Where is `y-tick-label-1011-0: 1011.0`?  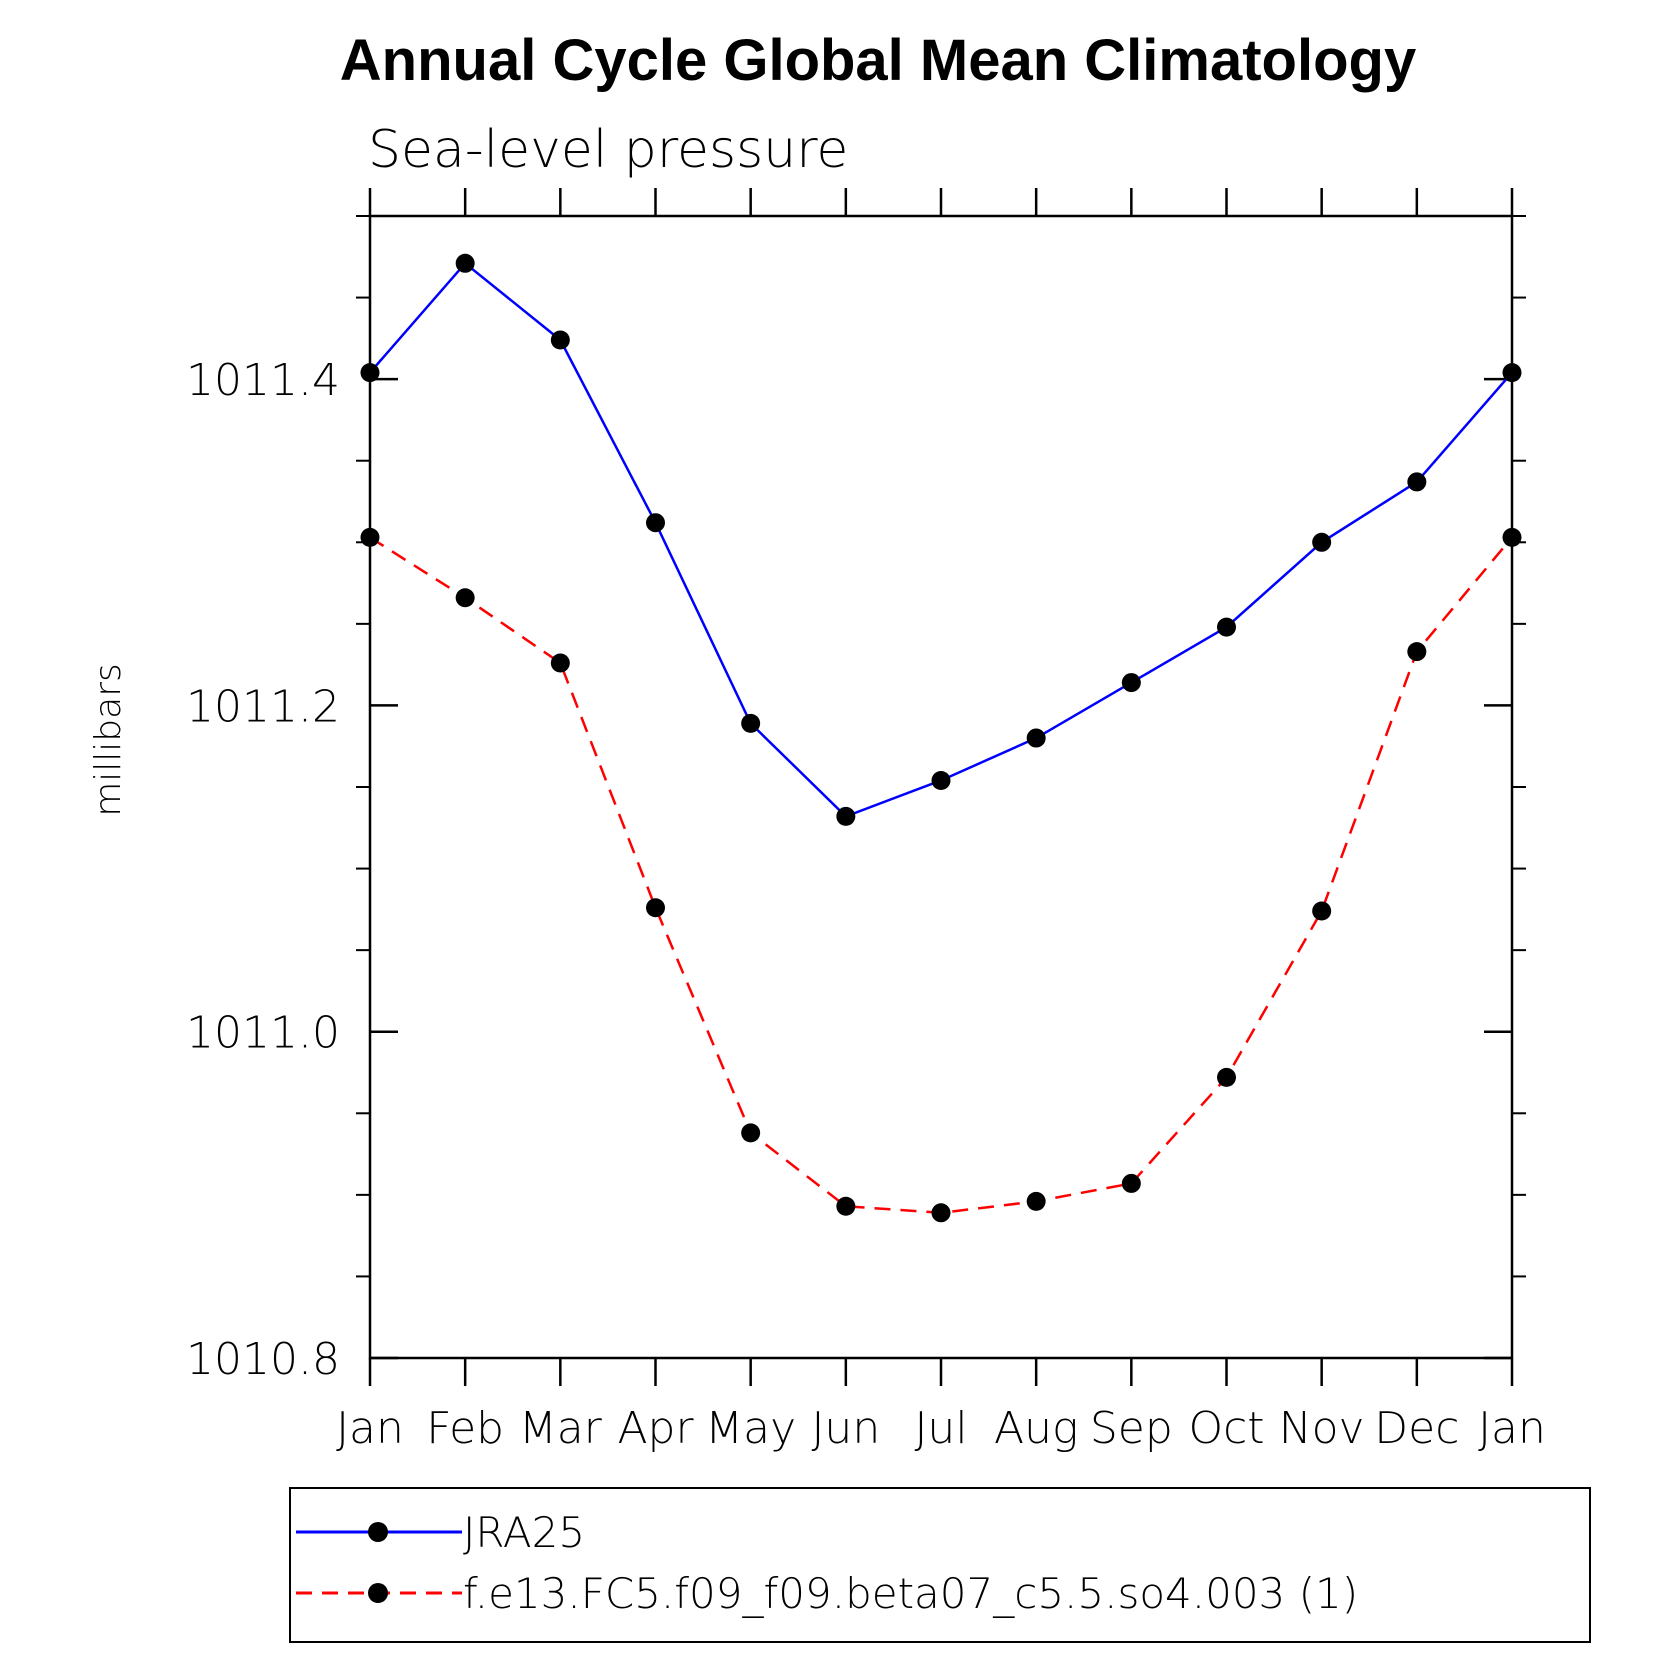 y-tick-label-1011-0: 1011.0 is located at coordinates (263, 1033).